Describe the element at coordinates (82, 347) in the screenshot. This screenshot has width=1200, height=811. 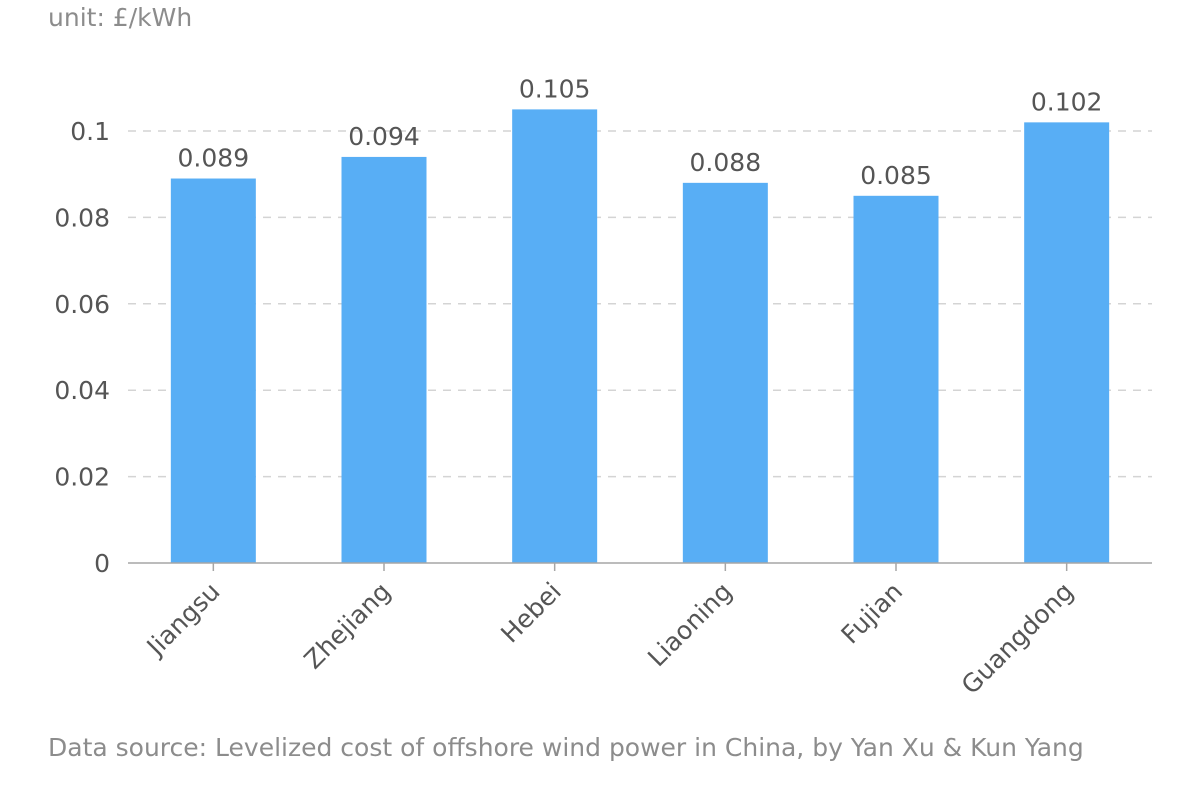
I see `y-axis-tick-labels: 0 0.02 0.04 0.06 0.08 0.1` at that location.